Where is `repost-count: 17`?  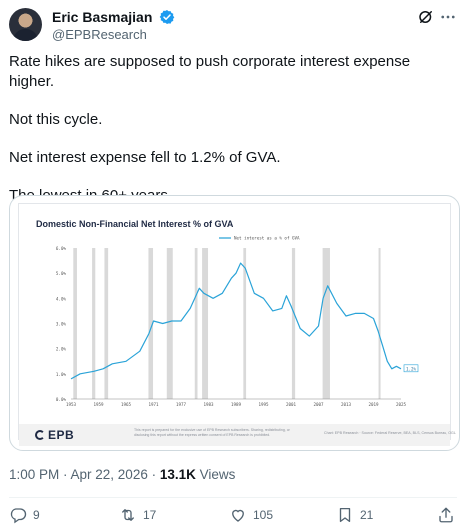 repost-count: 17 is located at coordinates (150, 515).